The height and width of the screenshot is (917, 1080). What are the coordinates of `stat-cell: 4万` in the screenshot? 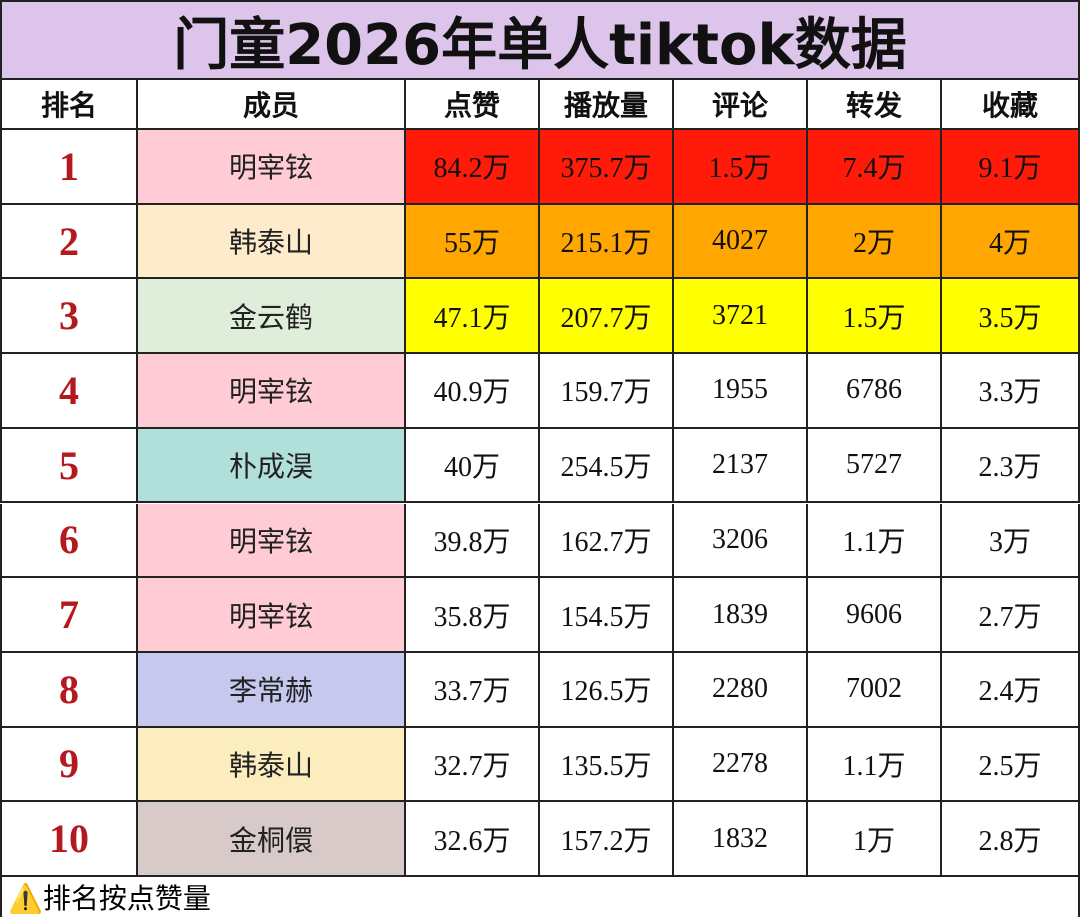 It's located at (1011, 242).